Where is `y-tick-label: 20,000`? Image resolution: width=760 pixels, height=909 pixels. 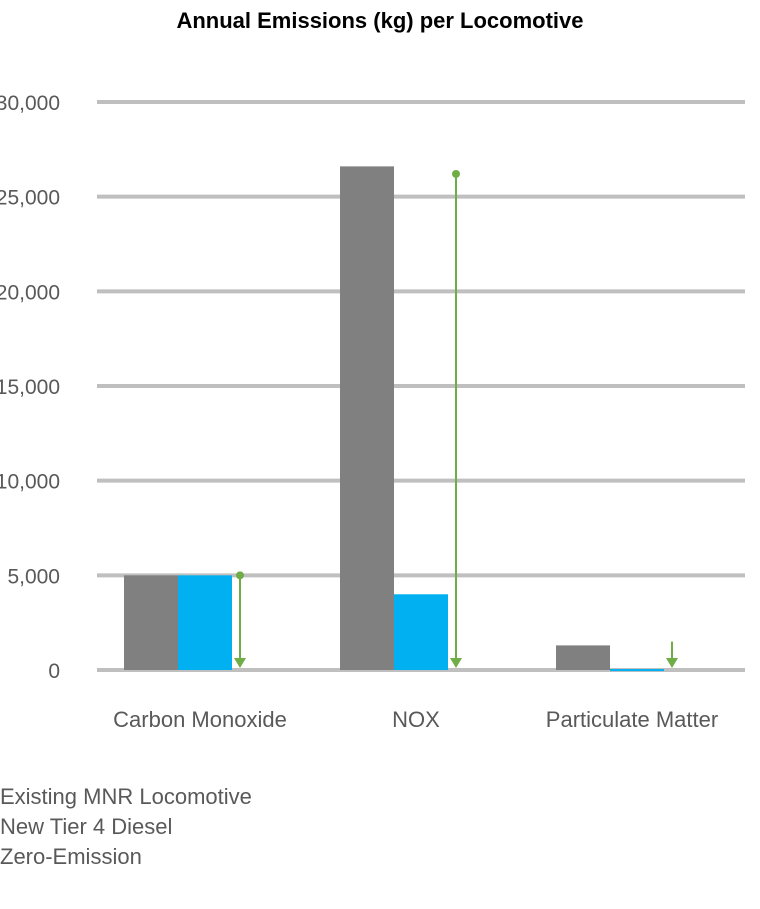
y-tick-label: 20,000 is located at coordinates (30, 292).